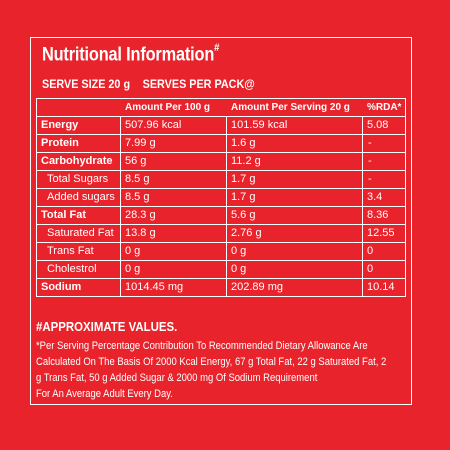  Describe the element at coordinates (79, 125) in the screenshot. I see `nutrient-name: Energy` at that location.